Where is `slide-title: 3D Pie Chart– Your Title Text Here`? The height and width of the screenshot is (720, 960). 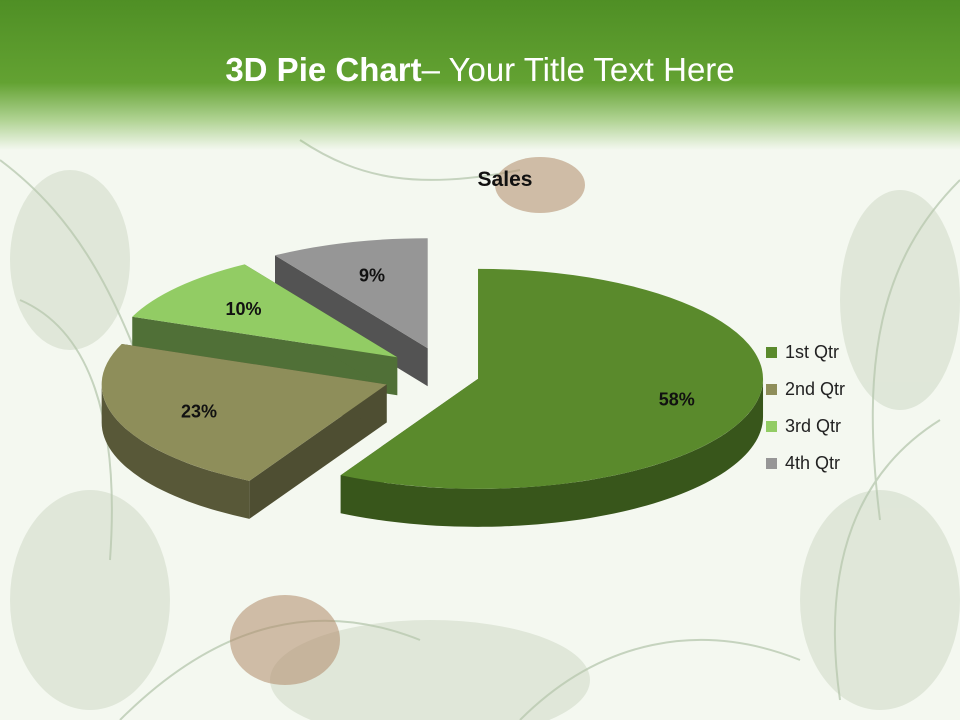
slide-title: 3D Pie Chart– Your Title Text Here is located at coordinates (480, 70).